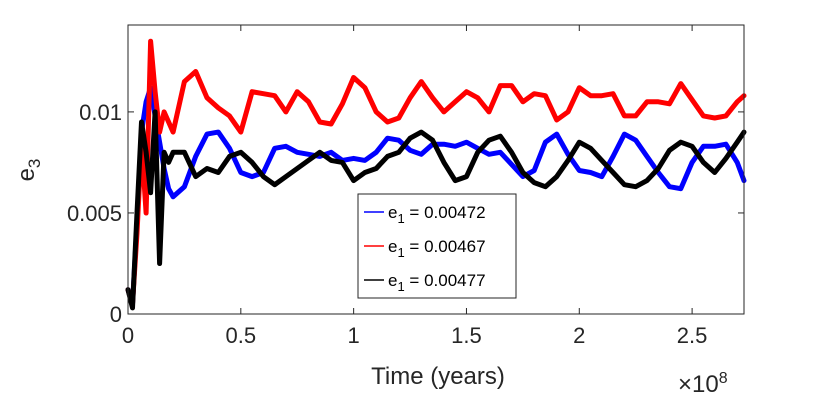  I want to click on legend-box, so click(437, 246).